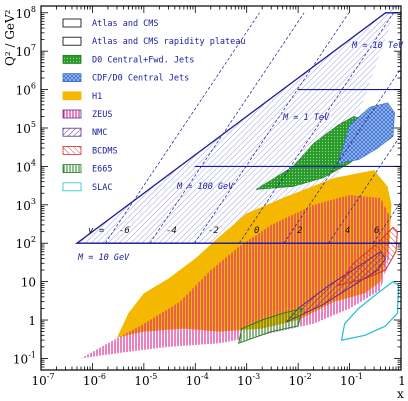 Image resolution: width=408 pixels, height=401 pixels. Describe the element at coordinates (102, 170) in the screenshot. I see `legend-label: E665` at that location.